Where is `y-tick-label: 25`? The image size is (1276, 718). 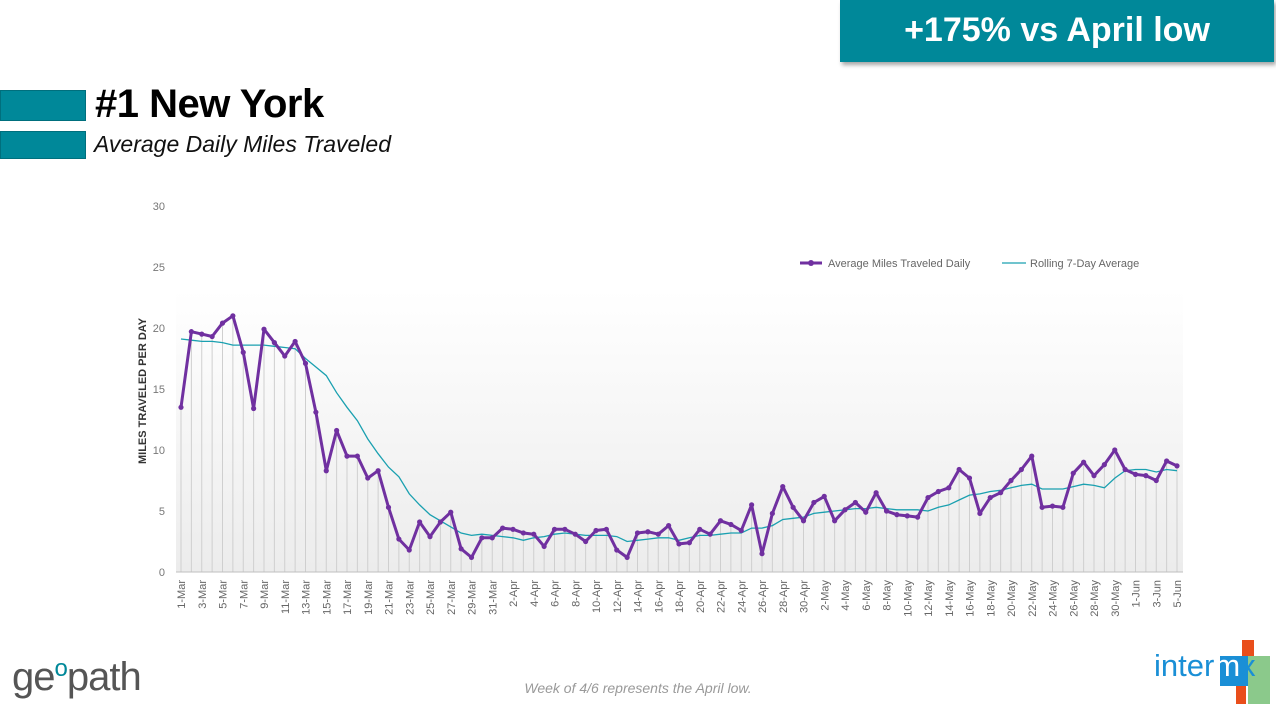 y-tick-label: 25 is located at coordinates (159, 268).